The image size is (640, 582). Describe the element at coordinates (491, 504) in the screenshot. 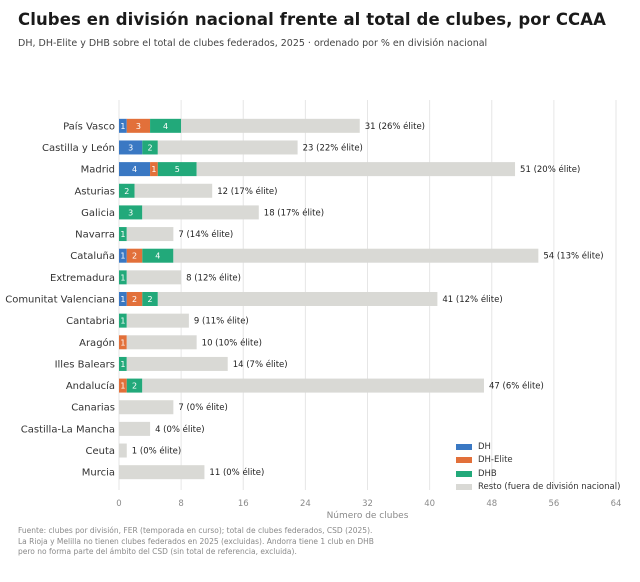

I see `x-tick-label: 48` at that location.